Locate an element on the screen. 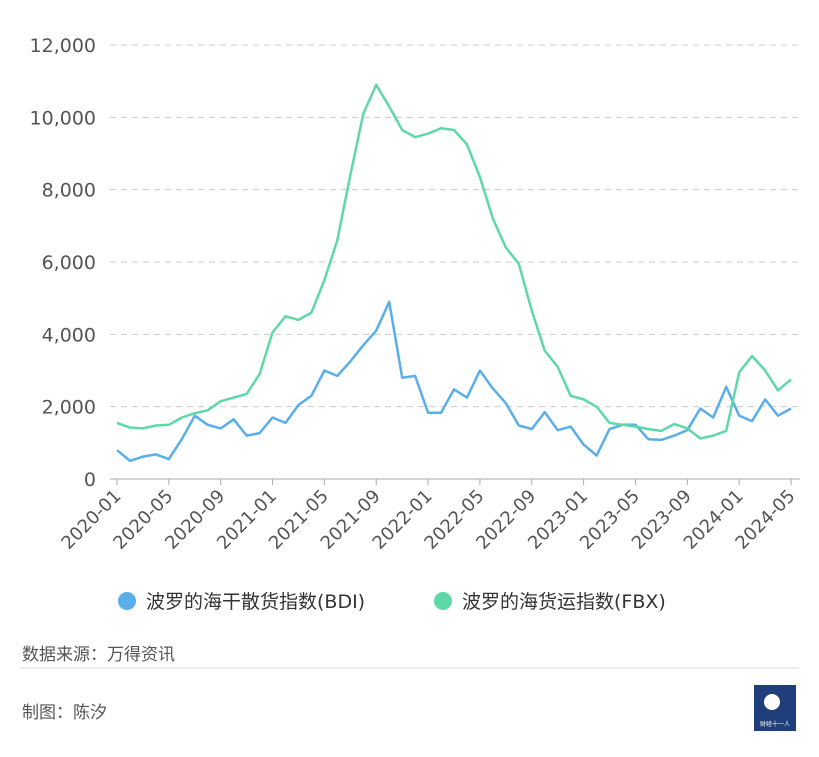 This screenshot has width=819, height=757. y-tick-label: 2,000 is located at coordinates (69, 408).